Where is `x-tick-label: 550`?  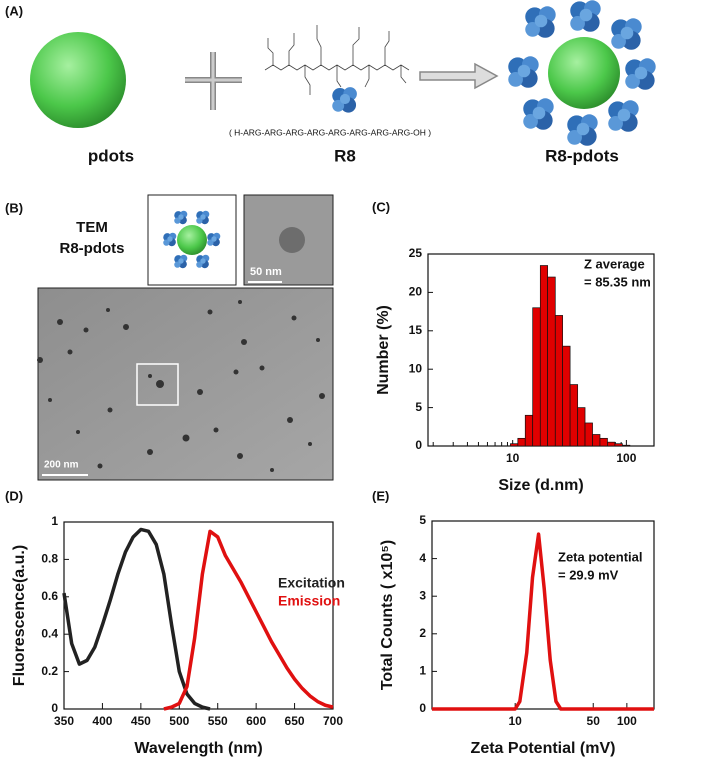 x-tick-label: 550 is located at coordinates (218, 721).